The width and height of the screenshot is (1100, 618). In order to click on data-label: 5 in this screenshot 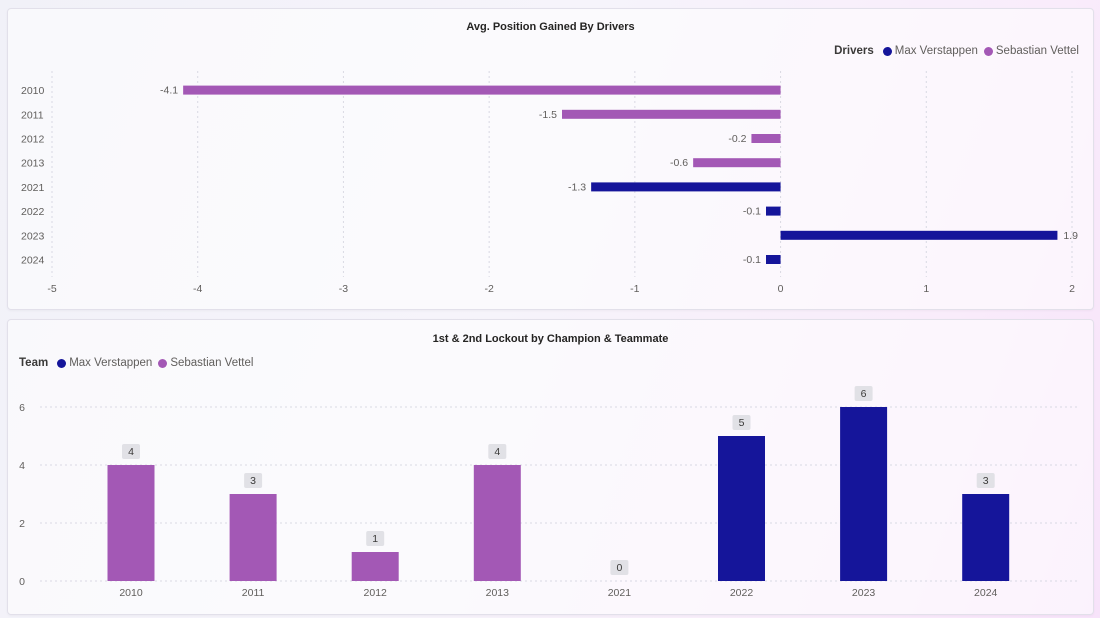, I will do `click(742, 423)`.